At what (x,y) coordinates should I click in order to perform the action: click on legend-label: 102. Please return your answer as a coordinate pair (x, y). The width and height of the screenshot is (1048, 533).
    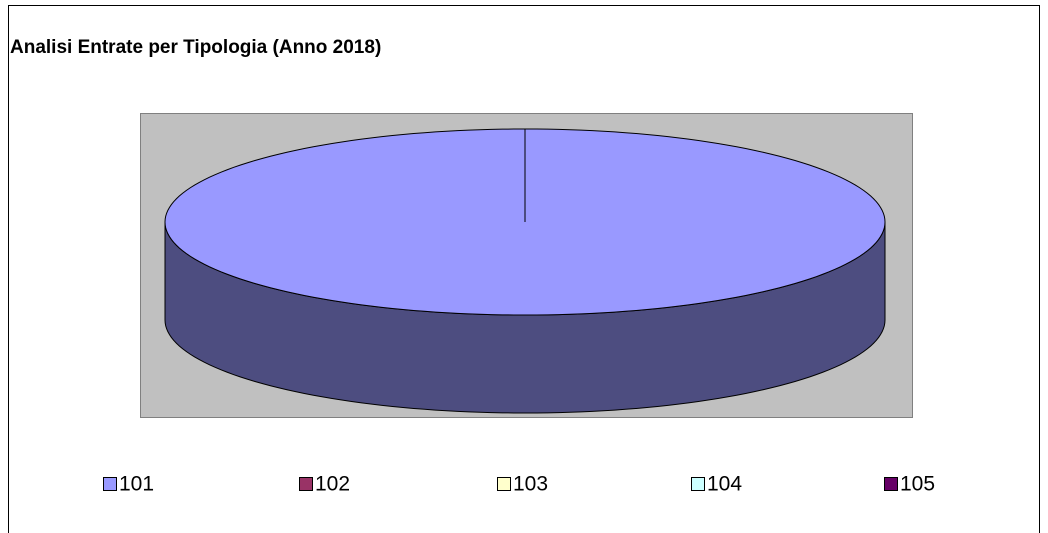
    Looking at the image, I should click on (332, 484).